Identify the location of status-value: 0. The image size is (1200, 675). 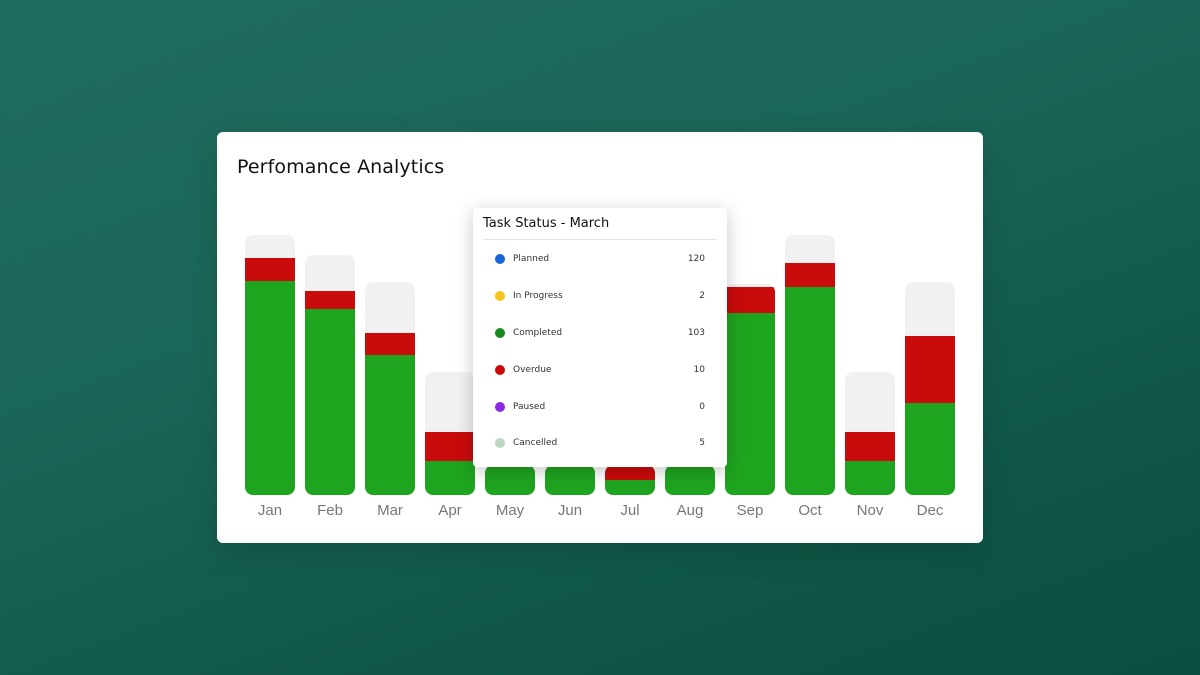
(702, 407).